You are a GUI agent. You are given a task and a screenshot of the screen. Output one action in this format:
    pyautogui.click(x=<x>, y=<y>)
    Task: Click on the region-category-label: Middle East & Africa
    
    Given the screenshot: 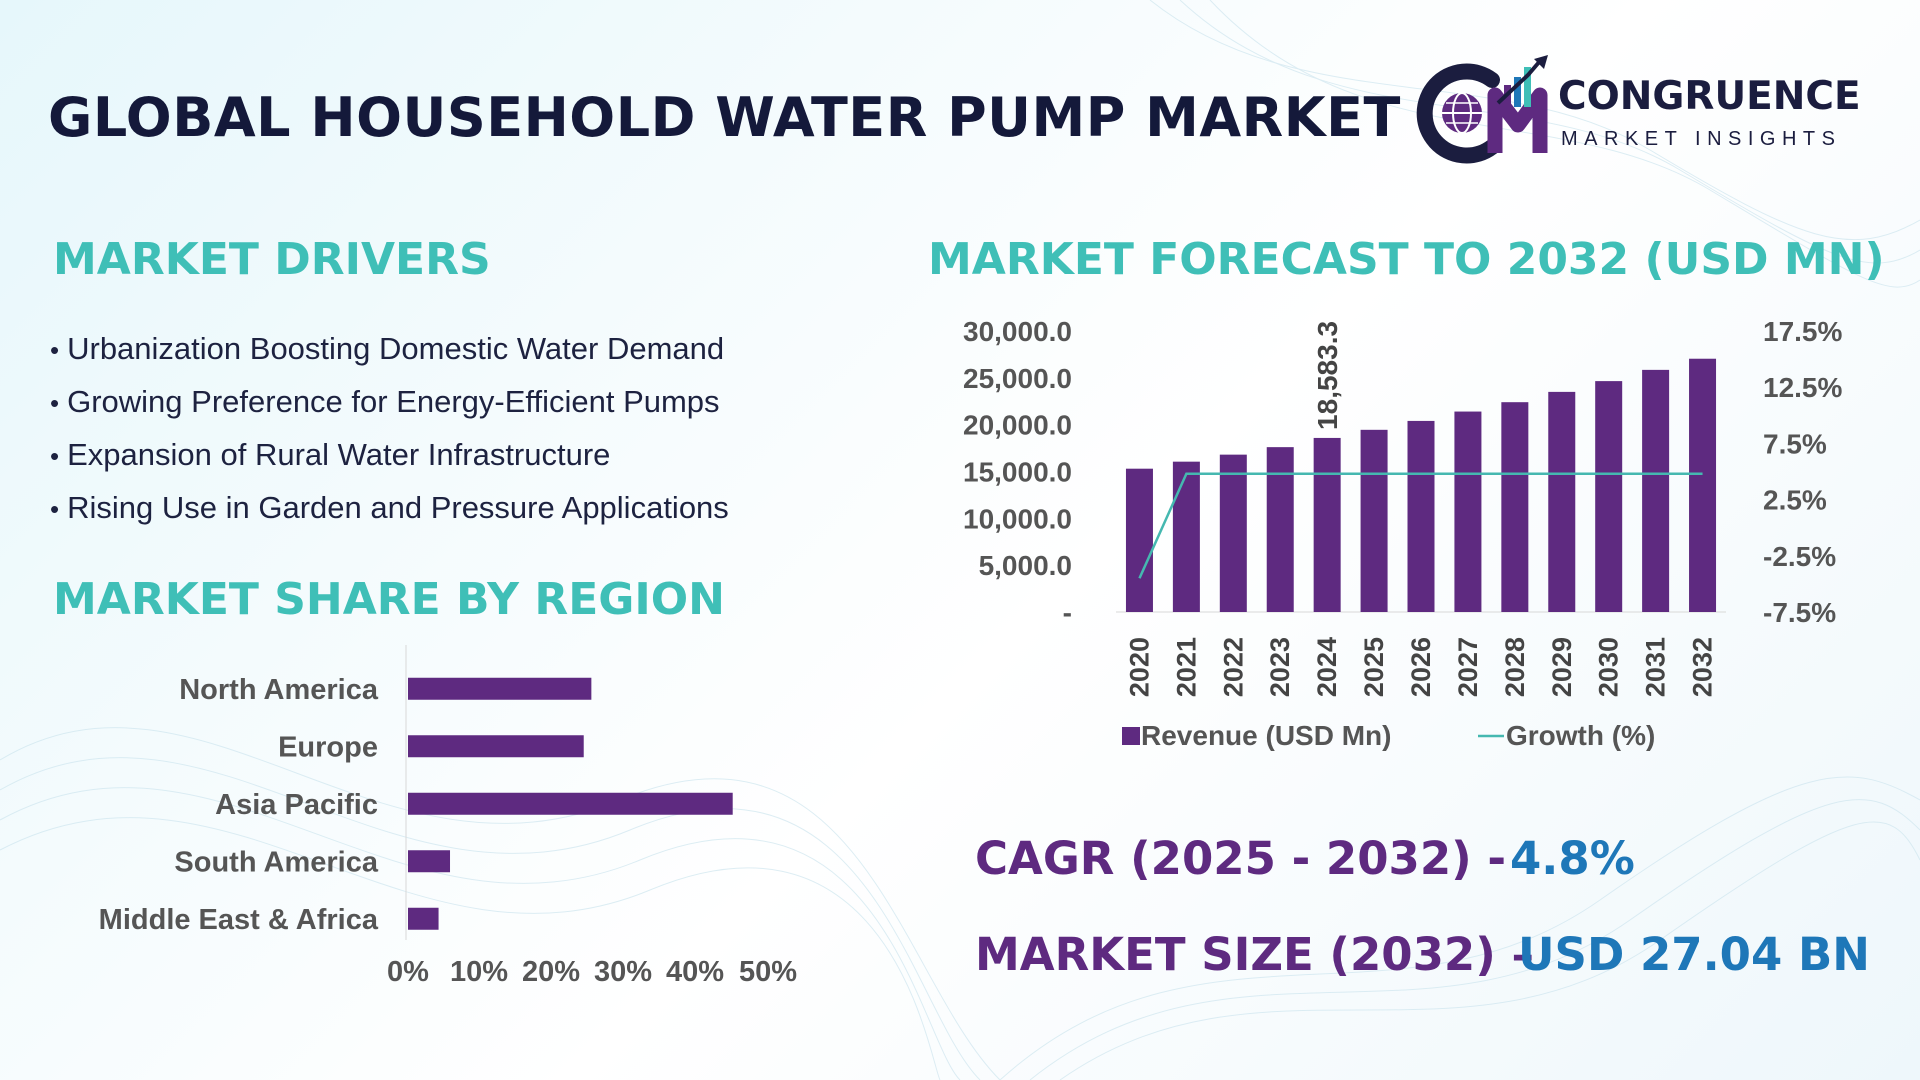 What is the action you would take?
    pyautogui.click(x=239, y=920)
    